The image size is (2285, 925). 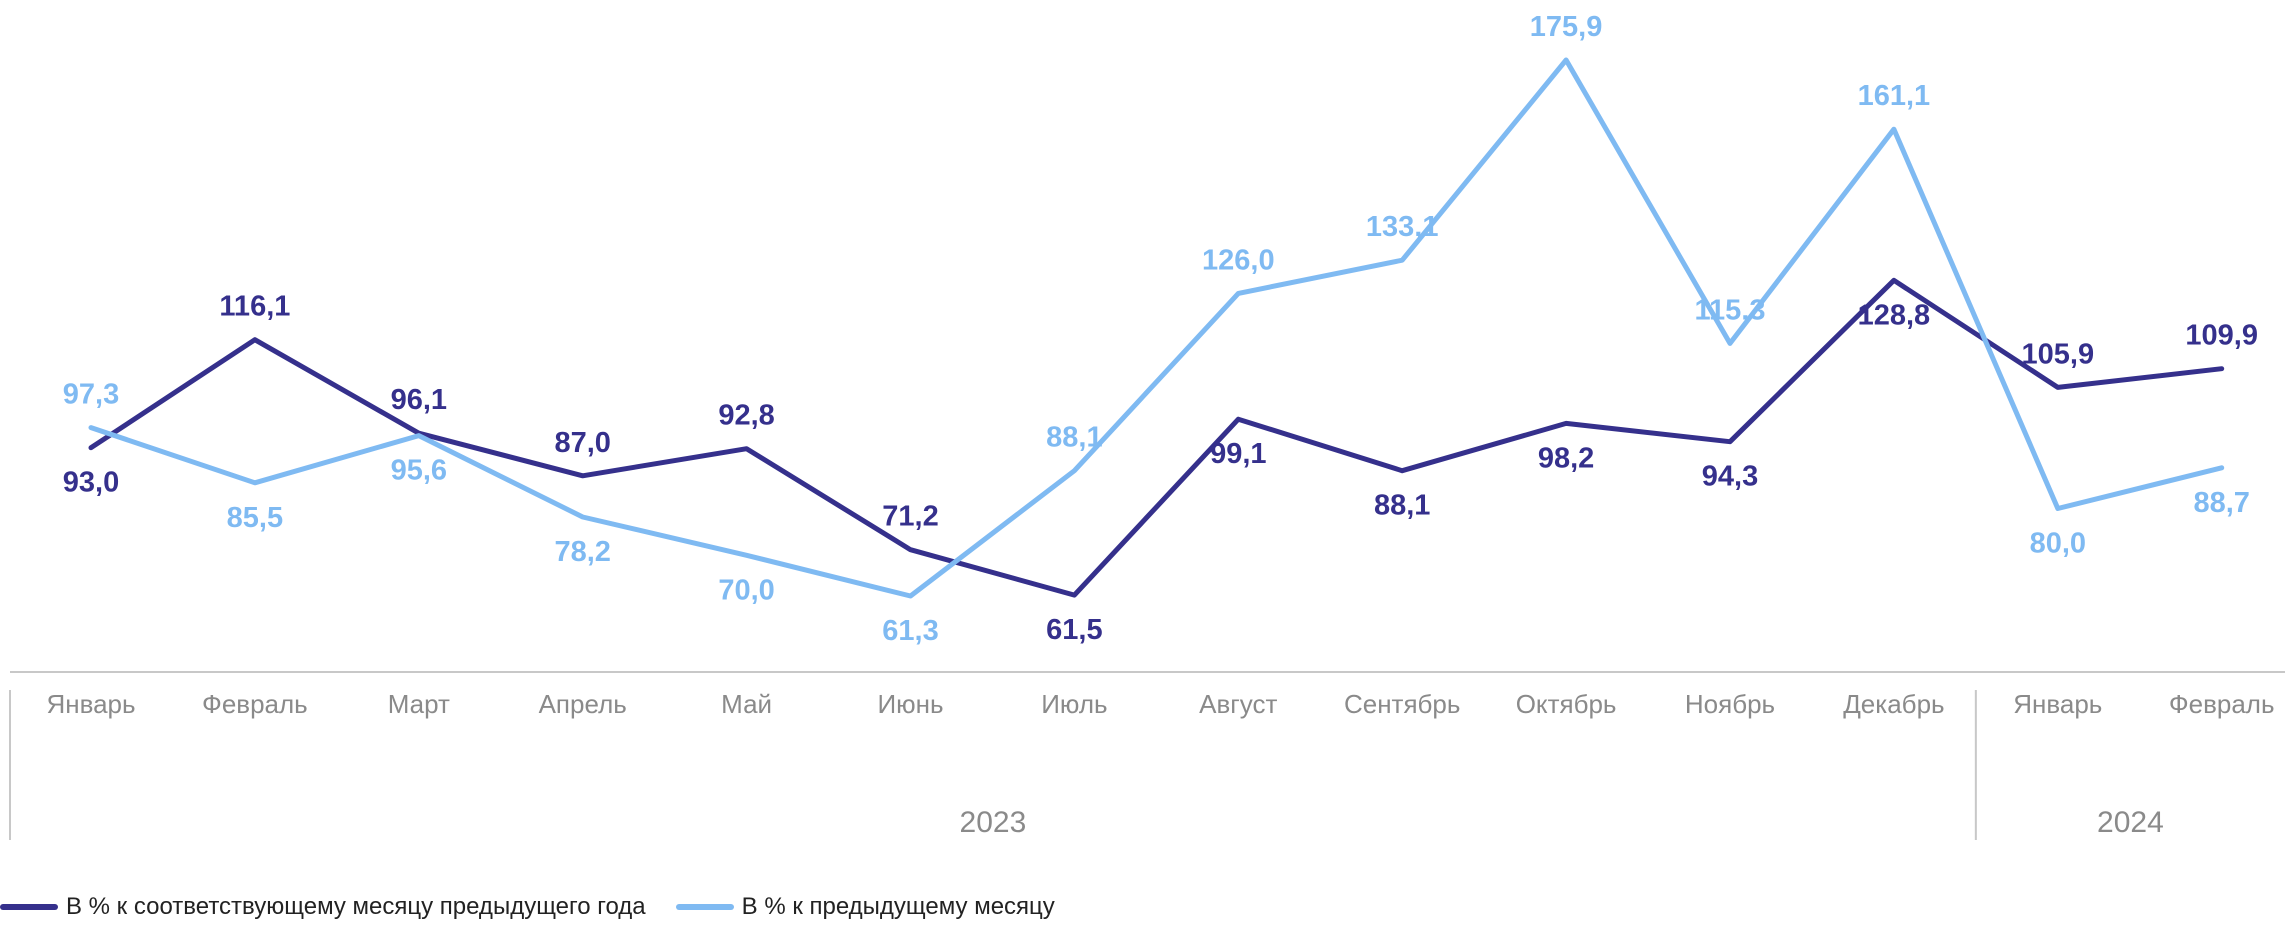 What do you see at coordinates (582, 443) in the screenshot?
I see `data-label-series-1: 87,0` at bounding box center [582, 443].